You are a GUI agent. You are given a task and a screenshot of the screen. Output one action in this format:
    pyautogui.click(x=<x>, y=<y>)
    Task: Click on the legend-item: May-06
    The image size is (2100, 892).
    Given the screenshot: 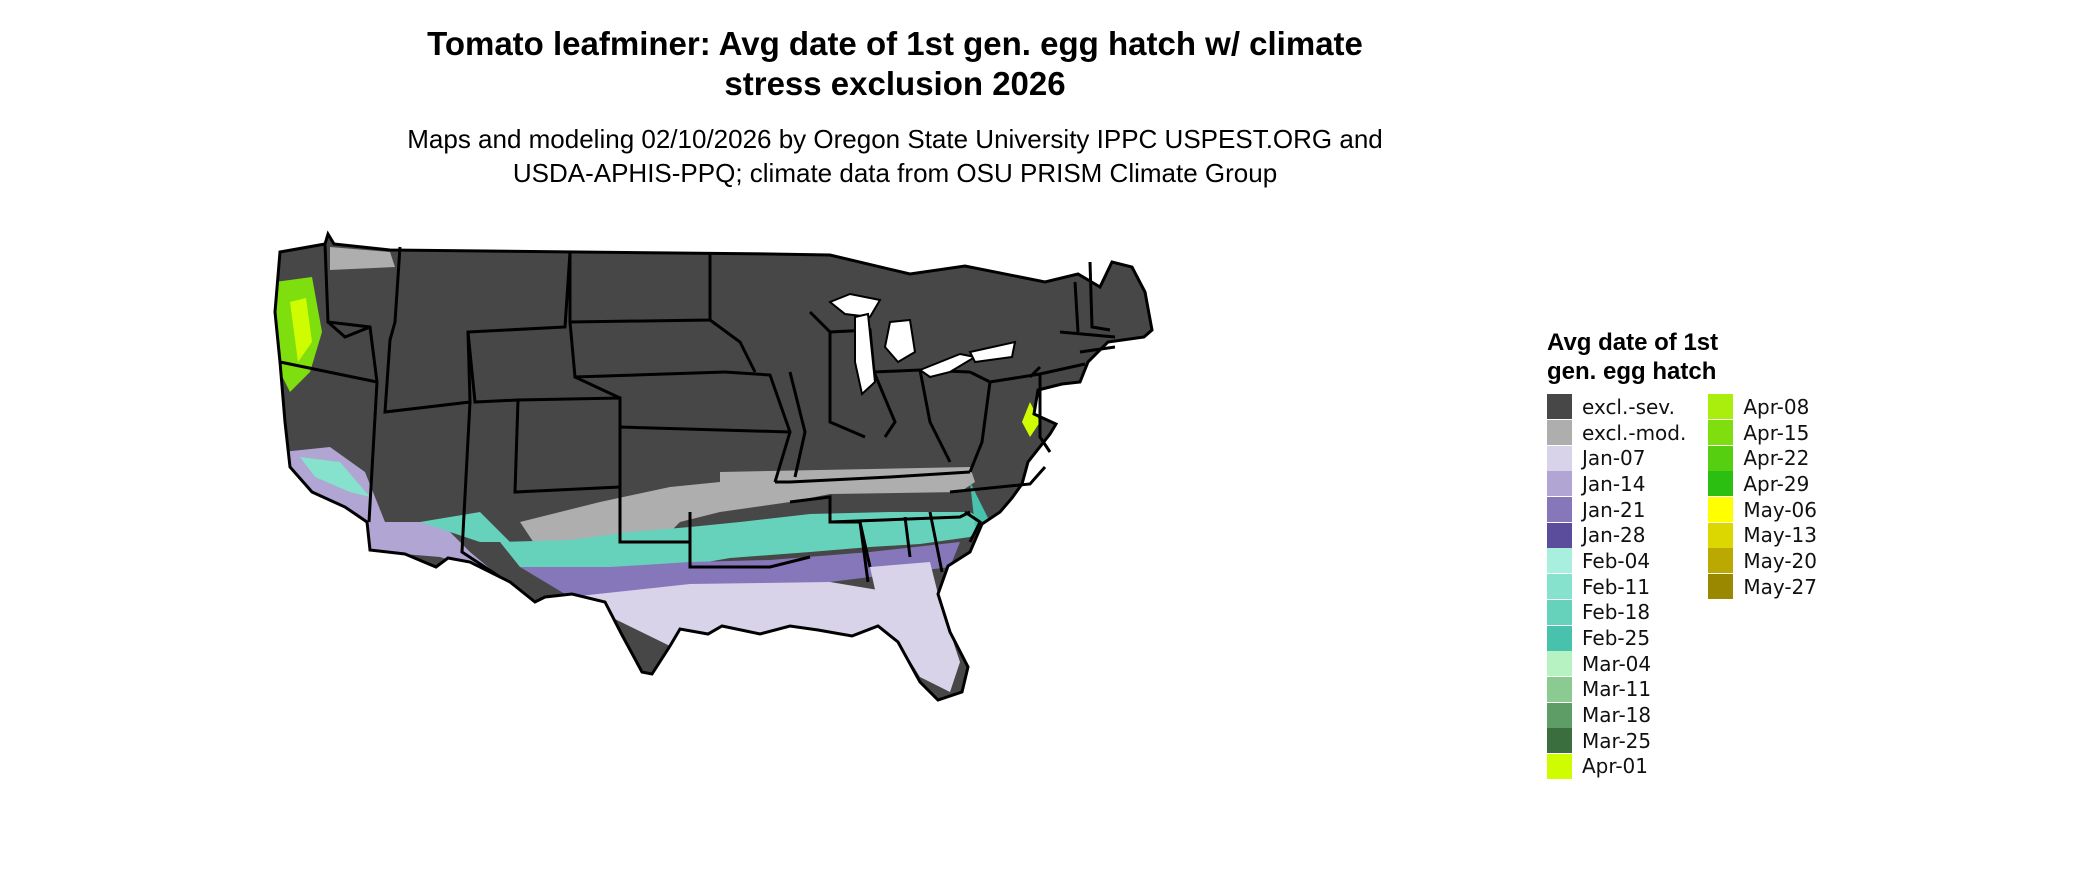 What is the action you would take?
    pyautogui.click(x=1762, y=510)
    